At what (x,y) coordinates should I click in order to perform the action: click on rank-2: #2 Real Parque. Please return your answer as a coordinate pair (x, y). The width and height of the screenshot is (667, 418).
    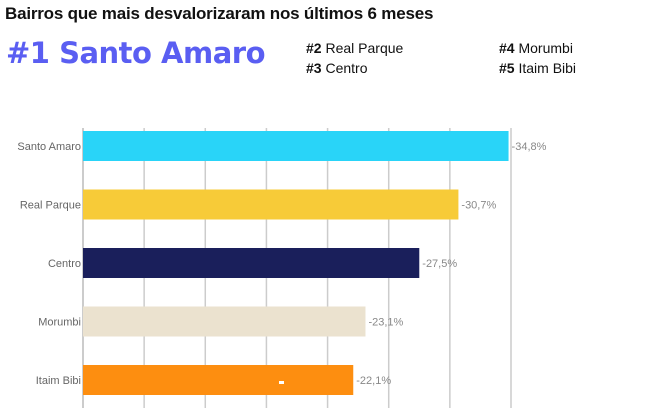
    Looking at the image, I should click on (354, 48).